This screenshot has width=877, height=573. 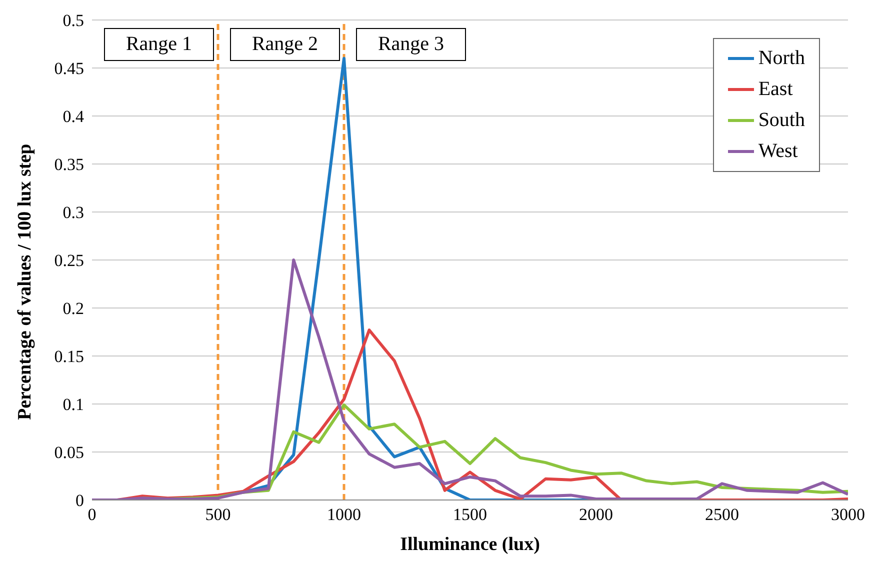 What do you see at coordinates (411, 44) in the screenshot?
I see `annotation: Range 3` at bounding box center [411, 44].